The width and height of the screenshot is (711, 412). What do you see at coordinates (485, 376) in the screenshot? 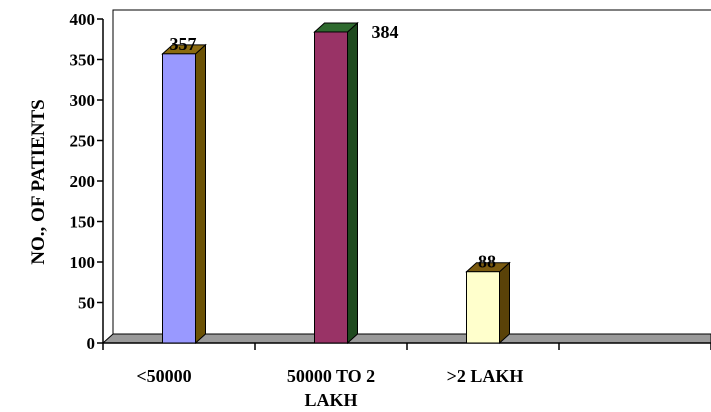
I see `x-category-label: >2 LAKH` at bounding box center [485, 376].